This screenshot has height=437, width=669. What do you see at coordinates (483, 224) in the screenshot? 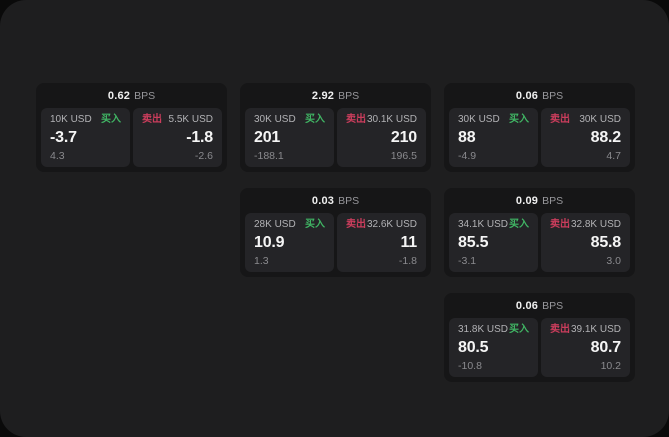
I see `volume-label: 34.1K USD` at bounding box center [483, 224].